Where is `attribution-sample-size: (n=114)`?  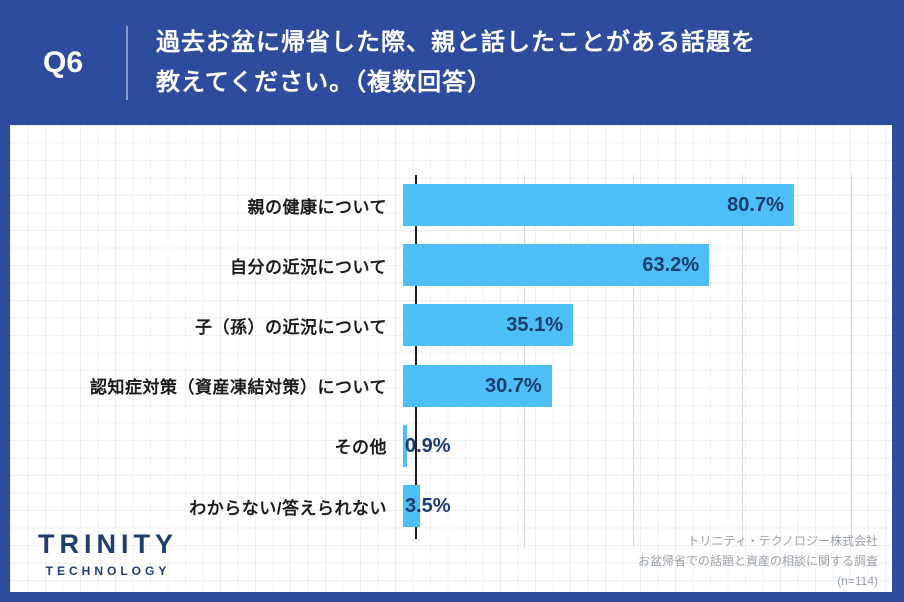 attribution-sample-size: (n=114) is located at coordinates (857, 581).